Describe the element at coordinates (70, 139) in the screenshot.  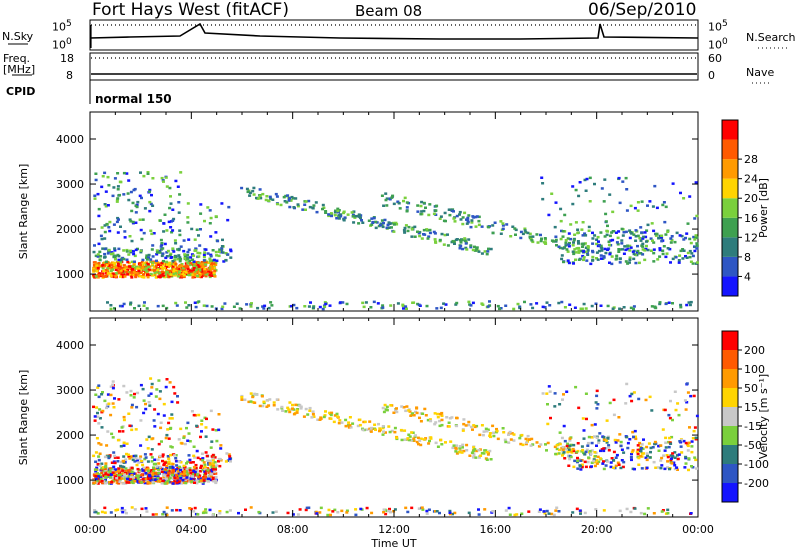
I see `ytick-label: 4000` at that location.